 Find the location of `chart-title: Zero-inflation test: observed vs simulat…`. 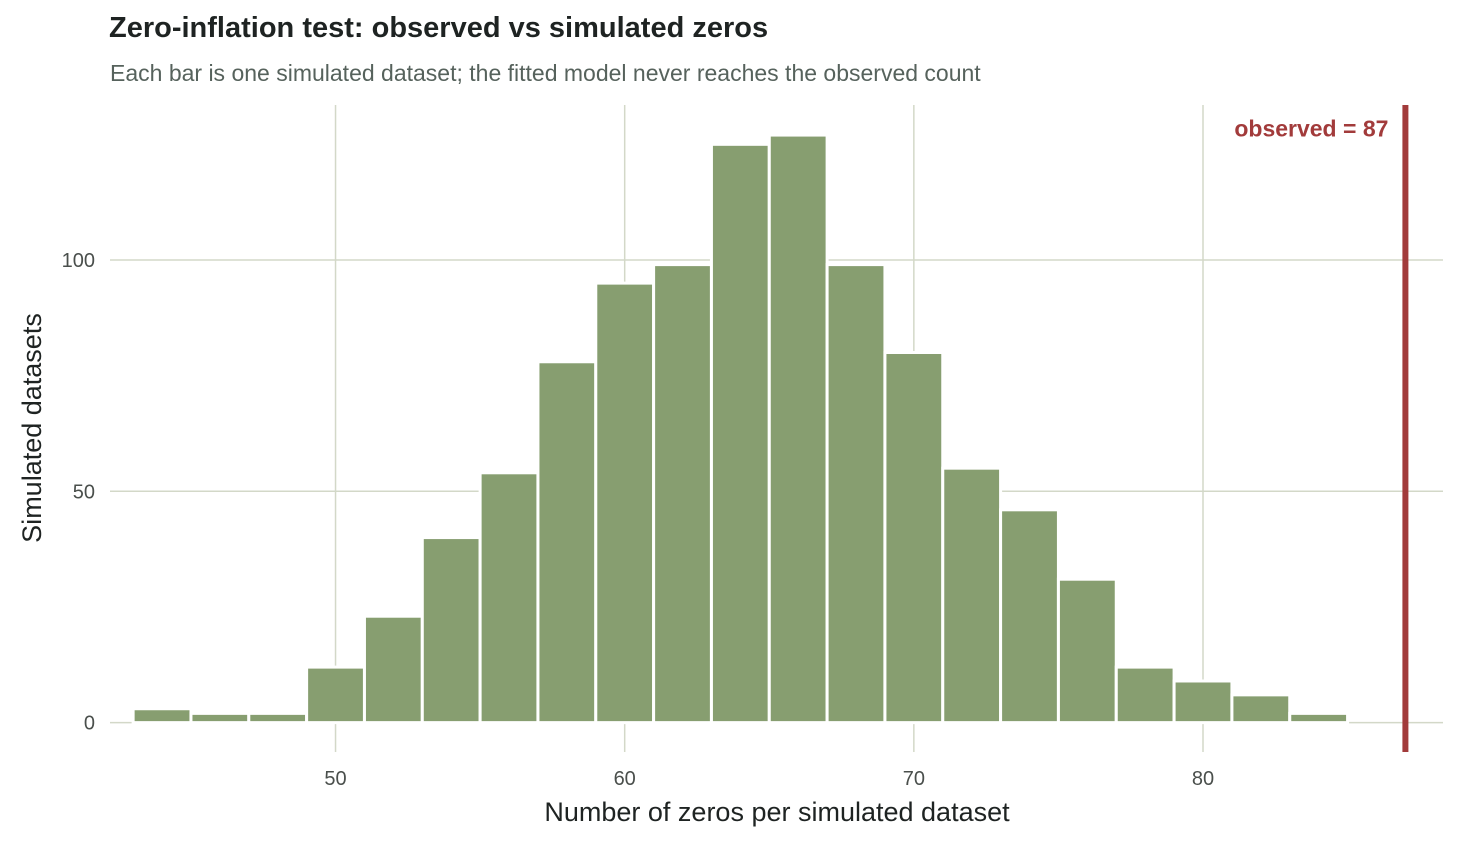

chart-title: Zero-inflation test: observed vs simulat… is located at coordinates (439, 28).